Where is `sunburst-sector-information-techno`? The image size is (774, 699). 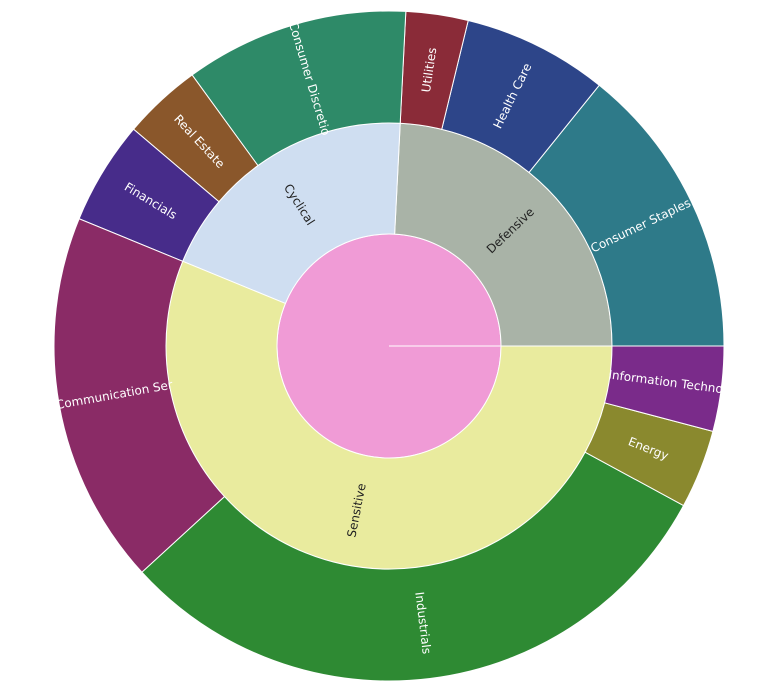
sunburst-sector-information-techno is located at coordinates (664, 388).